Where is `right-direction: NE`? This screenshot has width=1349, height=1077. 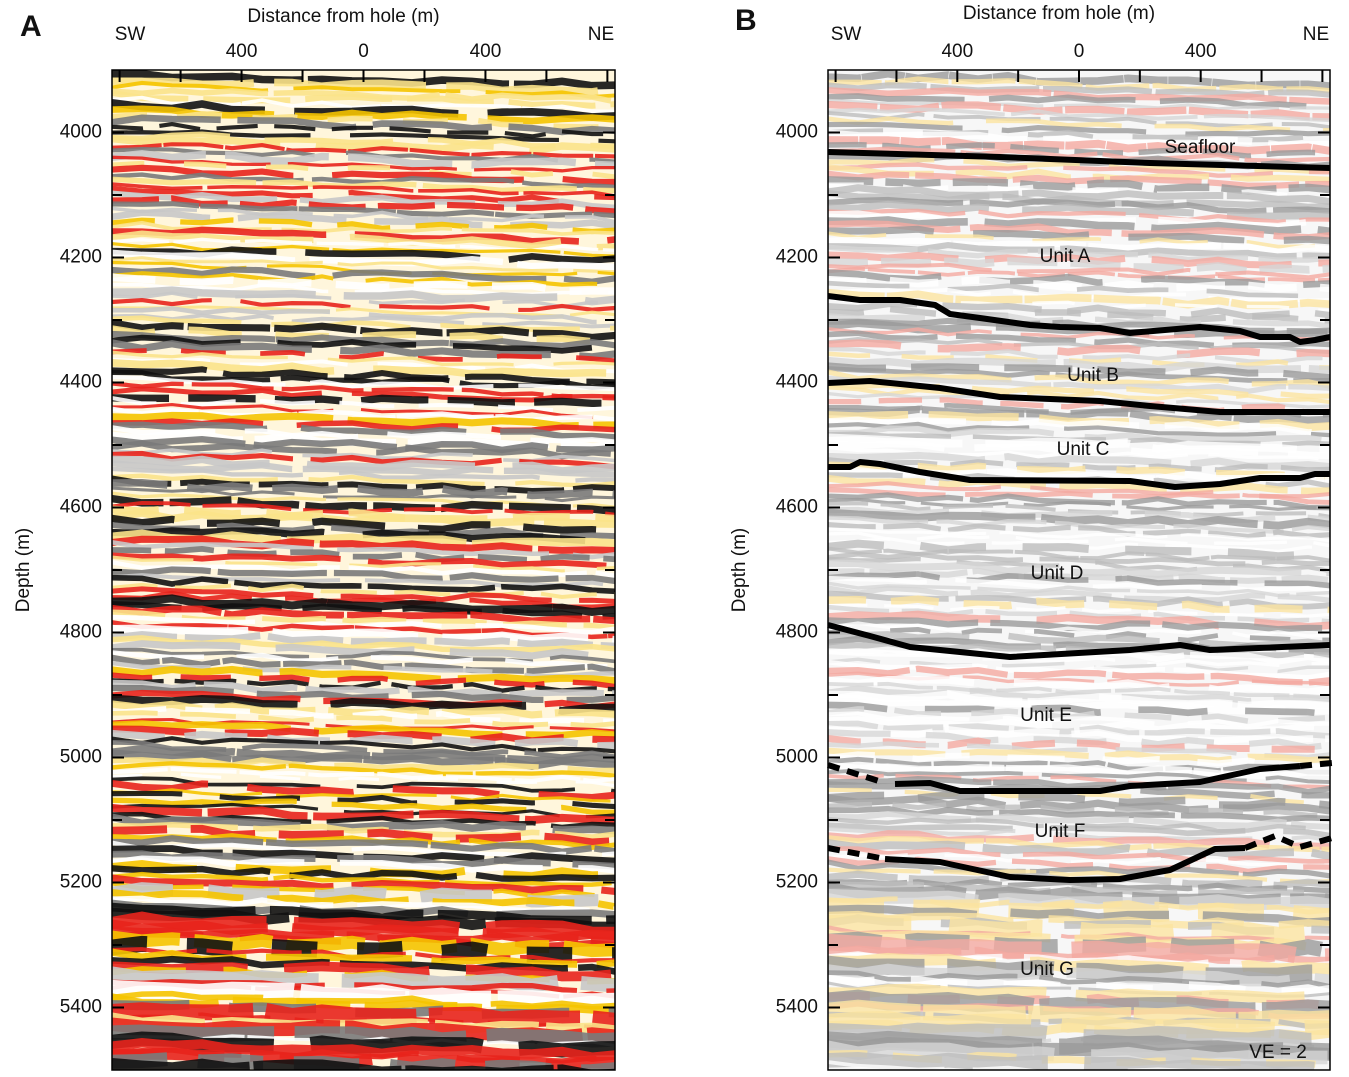 right-direction: NE is located at coordinates (1316, 34).